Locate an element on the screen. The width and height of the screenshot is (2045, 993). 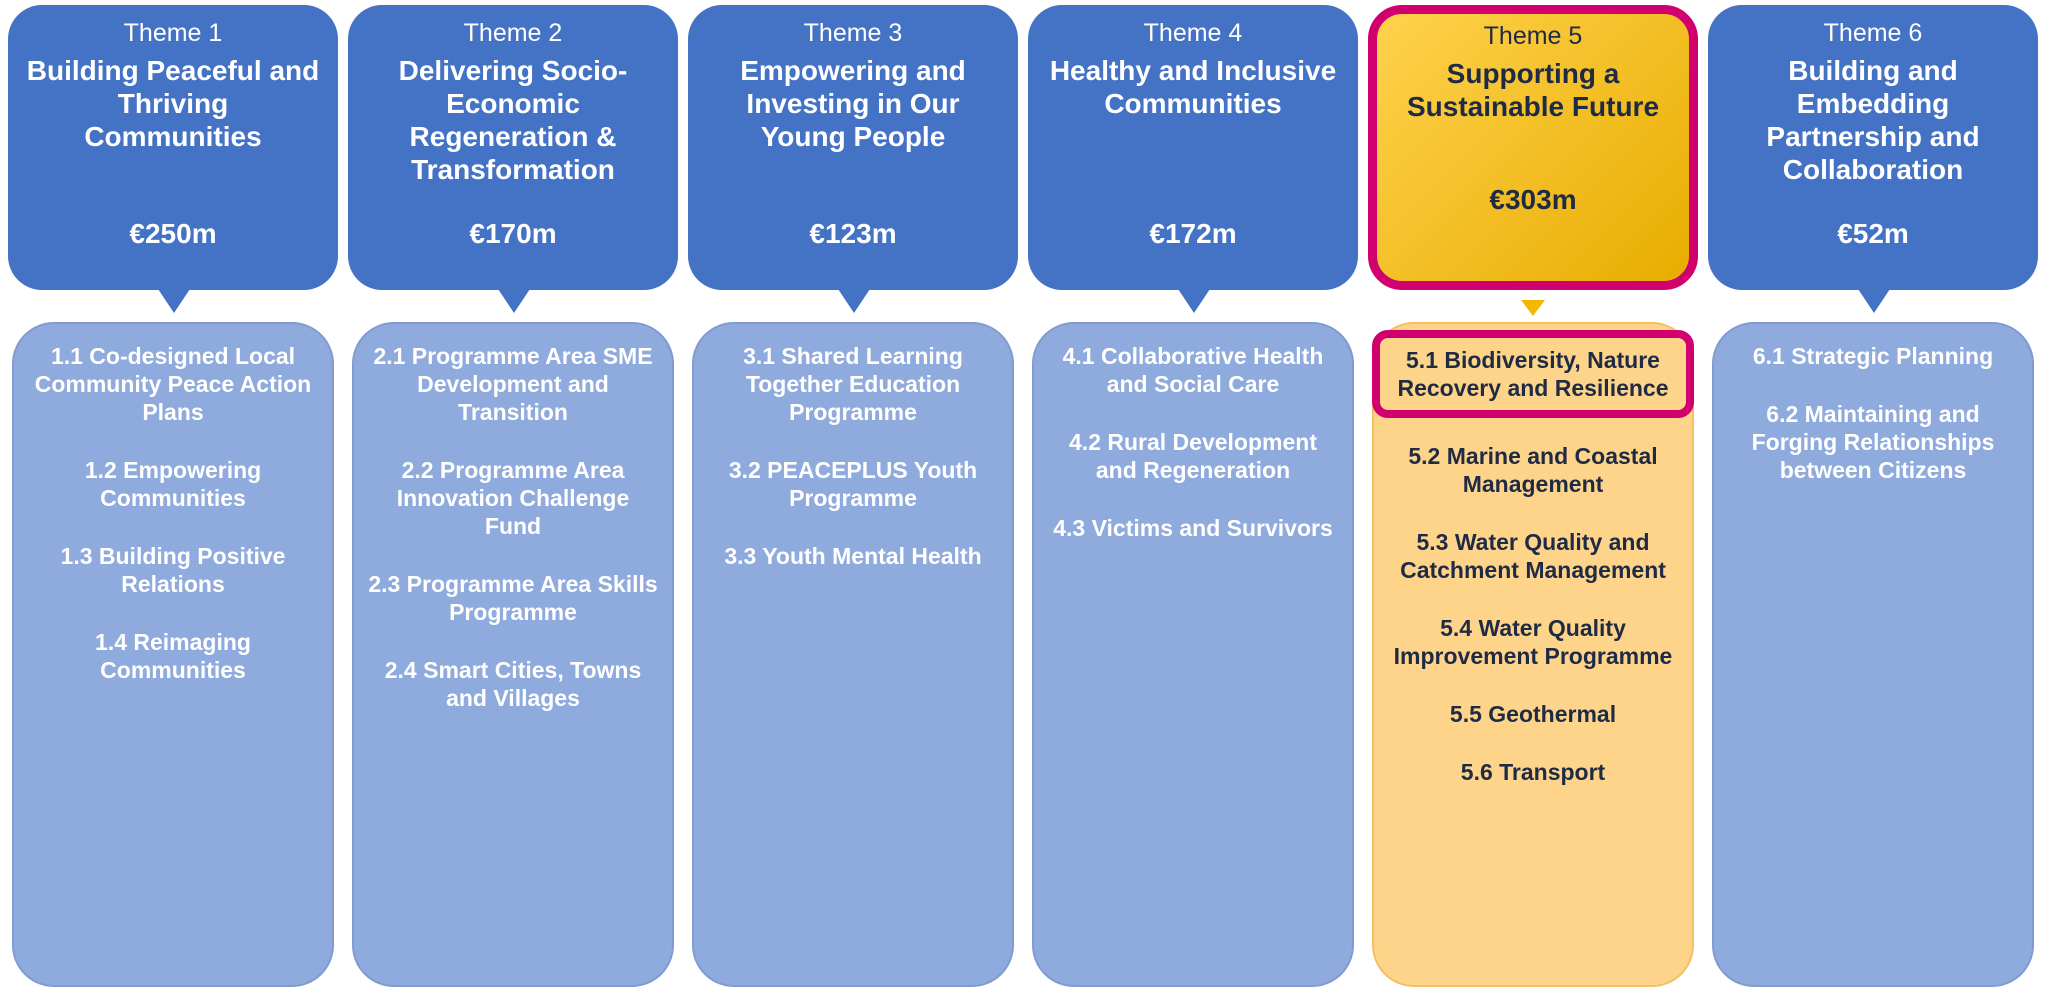
theme-amount: €172m is located at coordinates (1193, 233).